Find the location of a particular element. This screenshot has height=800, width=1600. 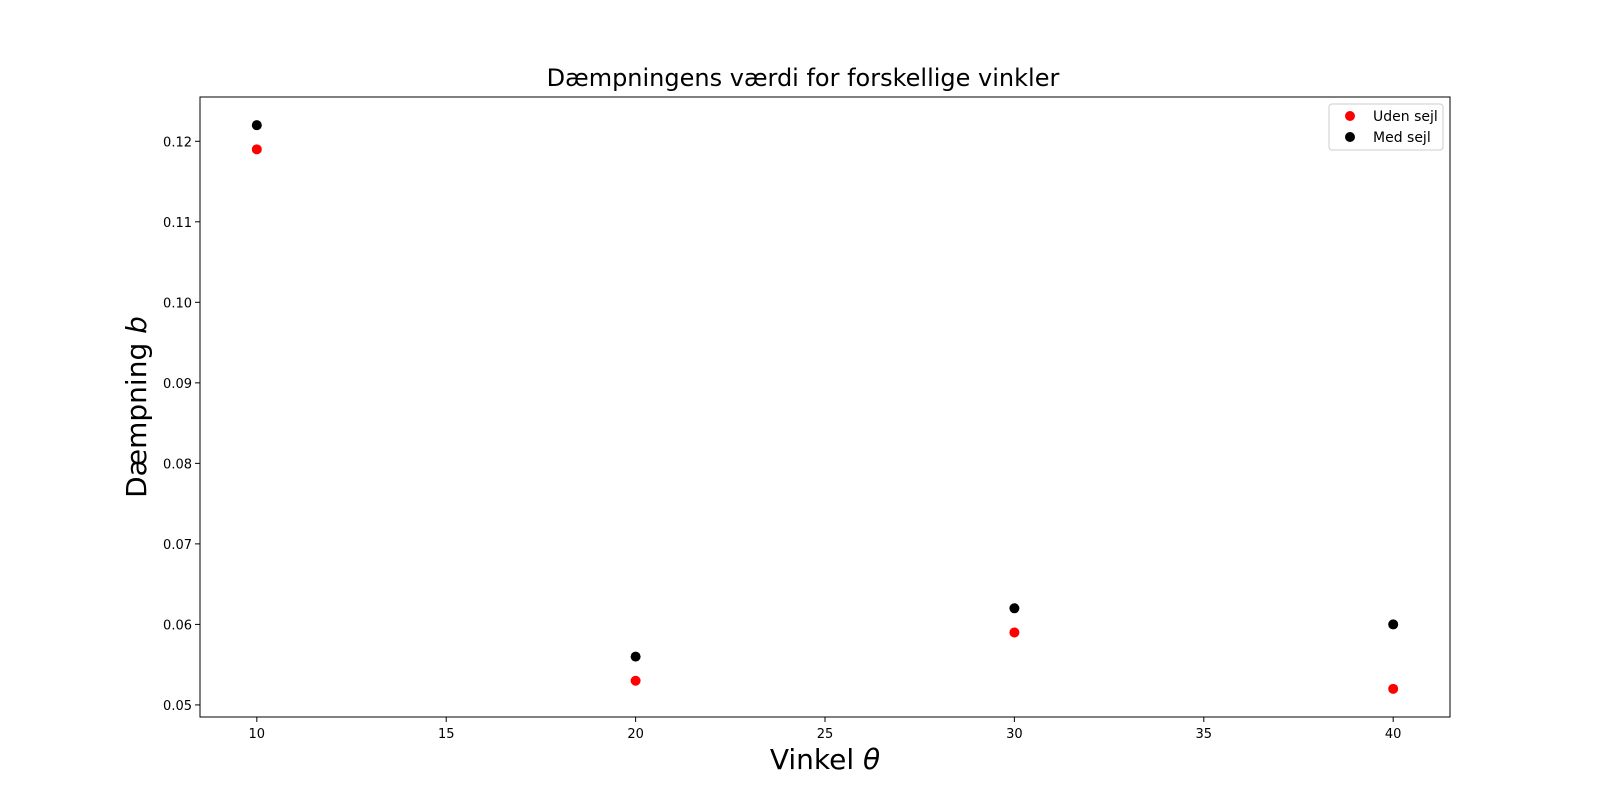

legend-label: Uden sejl is located at coordinates (1405, 117).